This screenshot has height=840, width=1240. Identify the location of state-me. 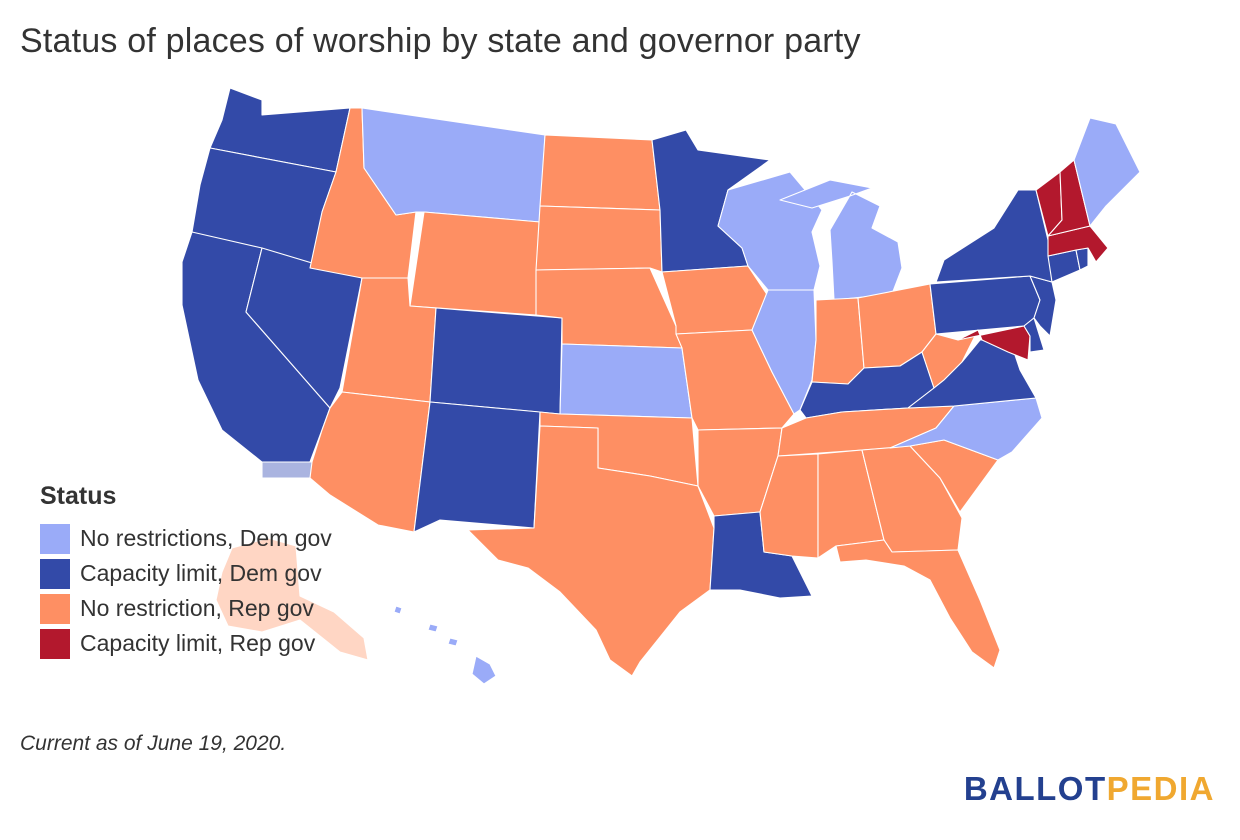
(1107, 172).